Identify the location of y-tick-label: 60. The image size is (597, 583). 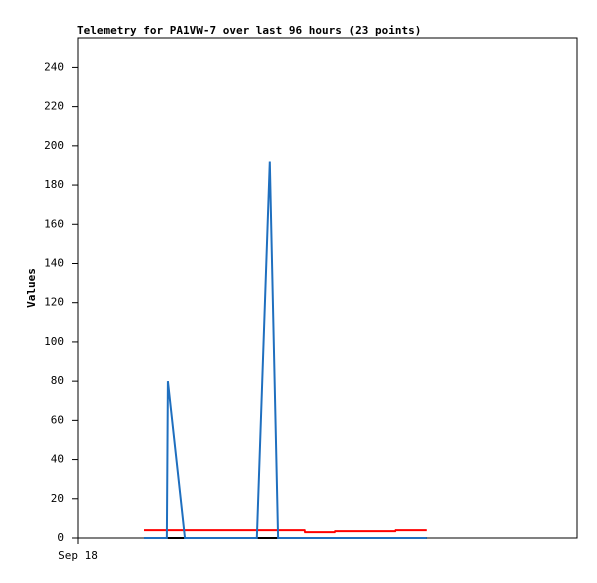
(57, 419).